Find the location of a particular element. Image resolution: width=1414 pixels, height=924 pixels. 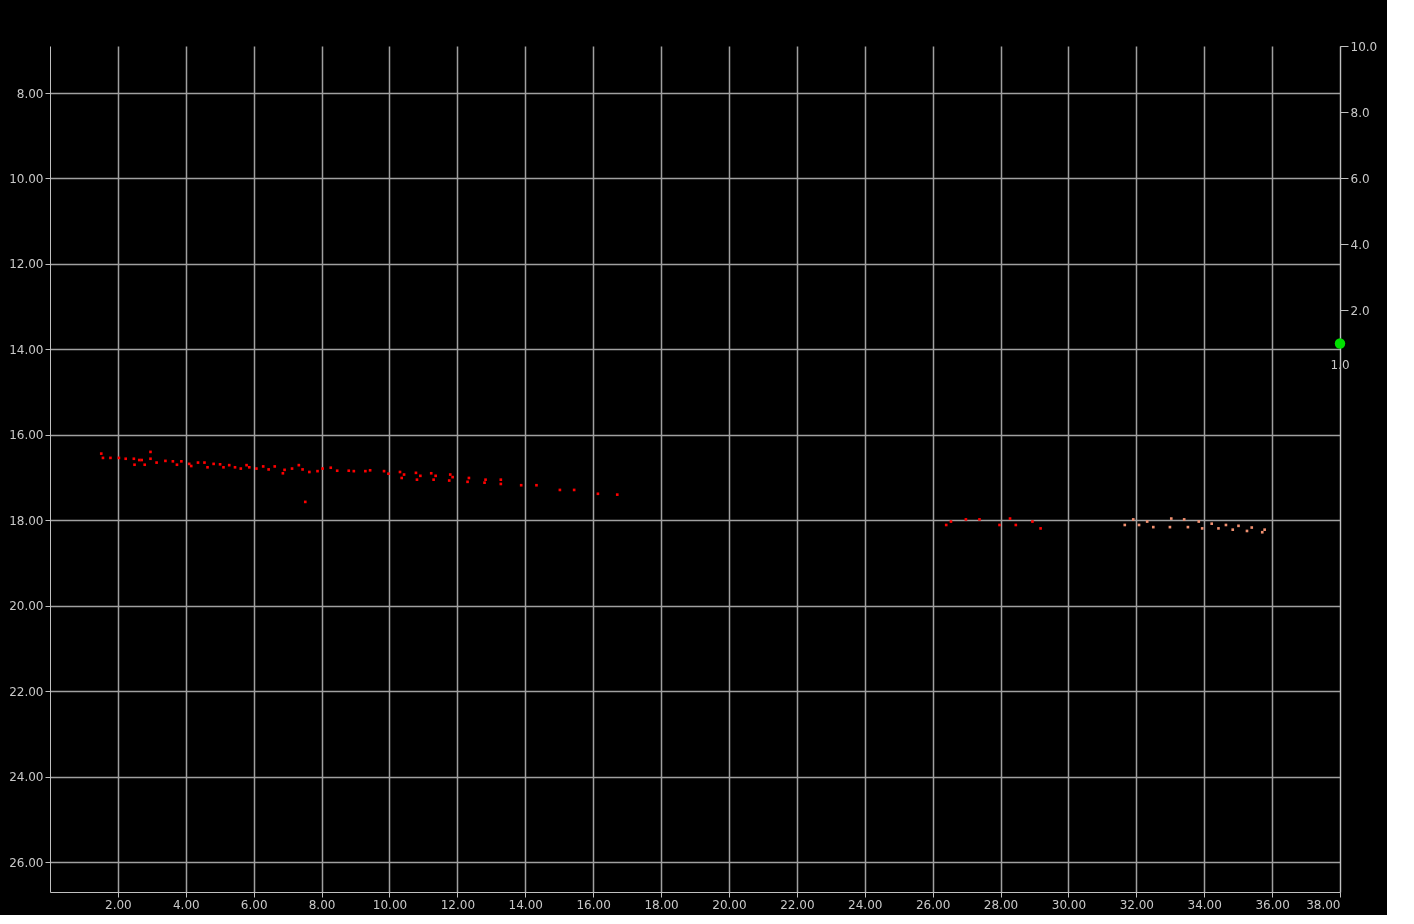

y-tick-label: 26.00 is located at coordinates (26, 862).